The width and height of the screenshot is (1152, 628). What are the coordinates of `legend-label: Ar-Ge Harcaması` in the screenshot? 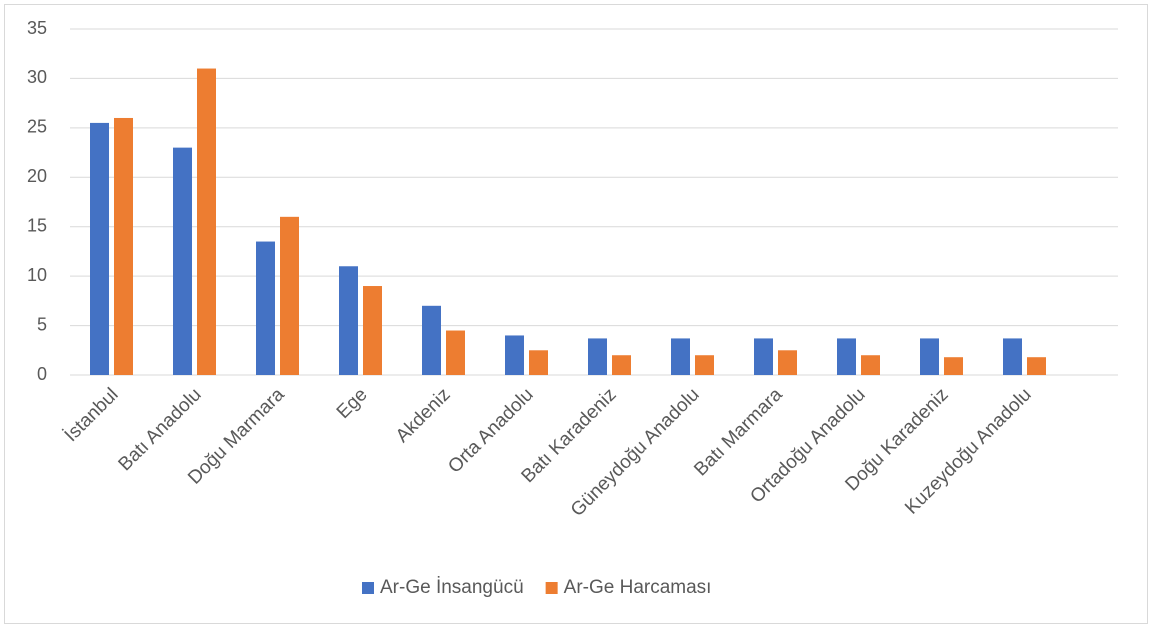 It's located at (638, 587).